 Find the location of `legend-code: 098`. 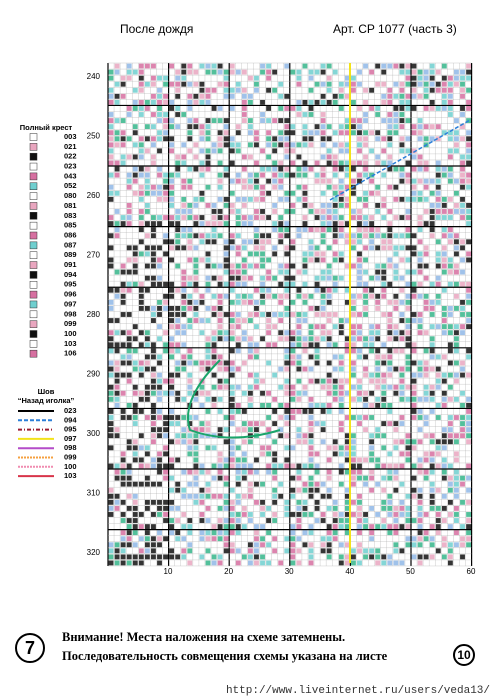

legend-code: 098 is located at coordinates (70, 447).